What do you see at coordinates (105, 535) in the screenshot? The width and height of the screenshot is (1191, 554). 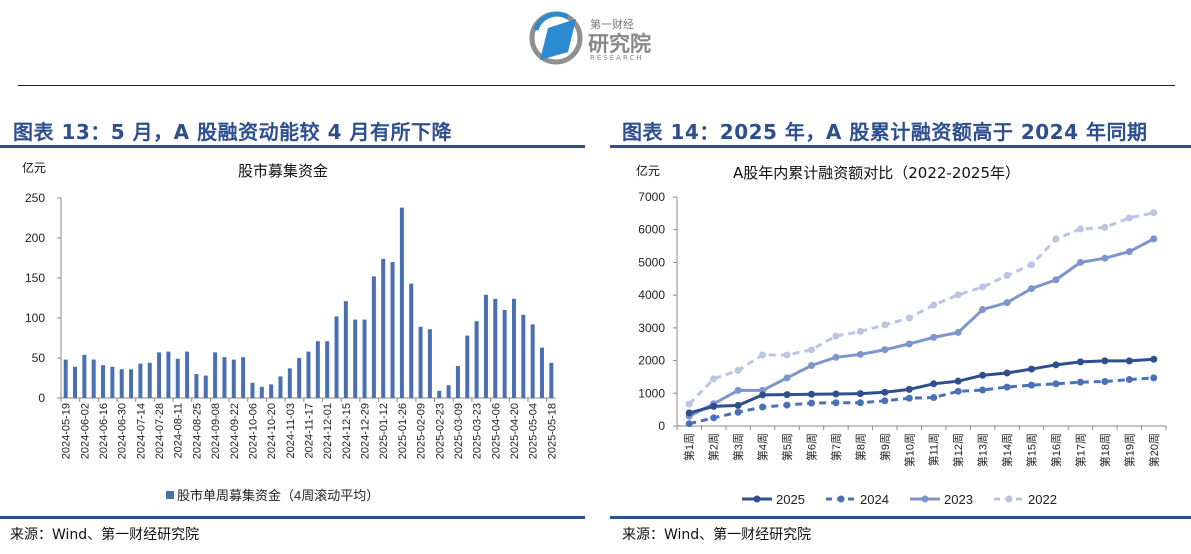 I see `left-source: 来源：Wind、第一财经研究院` at bounding box center [105, 535].